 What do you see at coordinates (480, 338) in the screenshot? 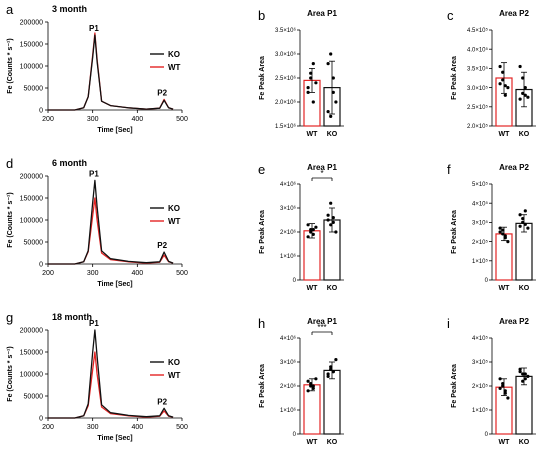
I see `y-tick-label: 4×10⁵` at bounding box center [480, 338].